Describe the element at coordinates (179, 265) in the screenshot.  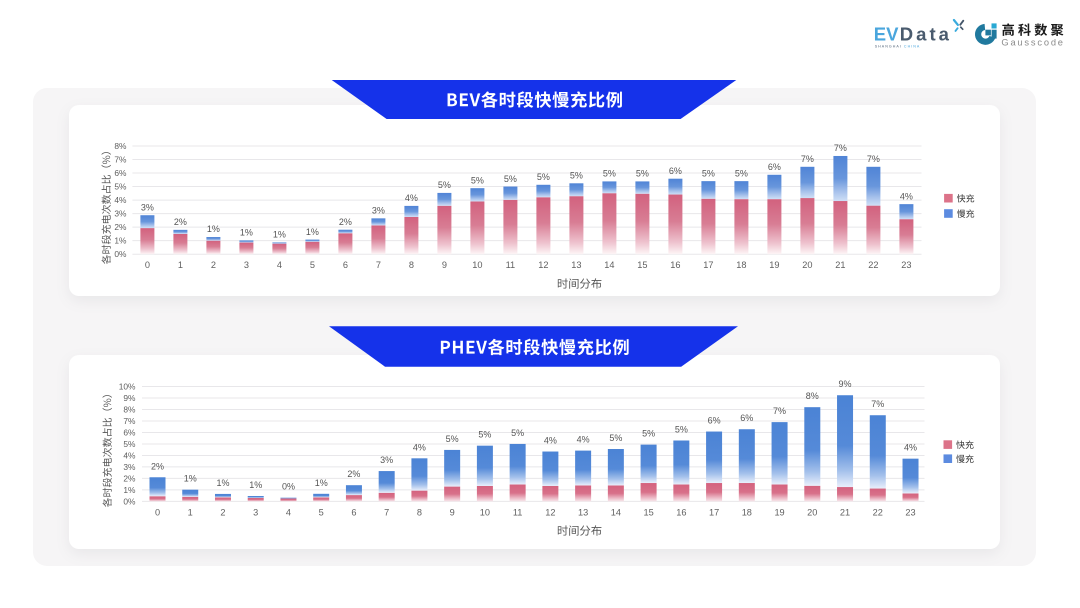
I see `svg-text: 1` at that location.